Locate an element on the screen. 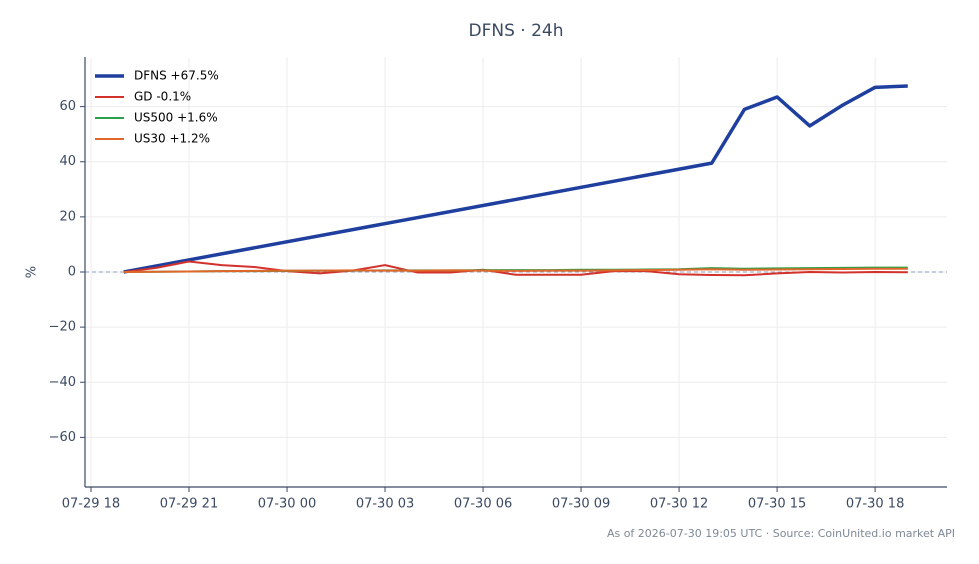 This screenshot has width=979, height=564. y-tick-label: 20 is located at coordinates (67, 216).